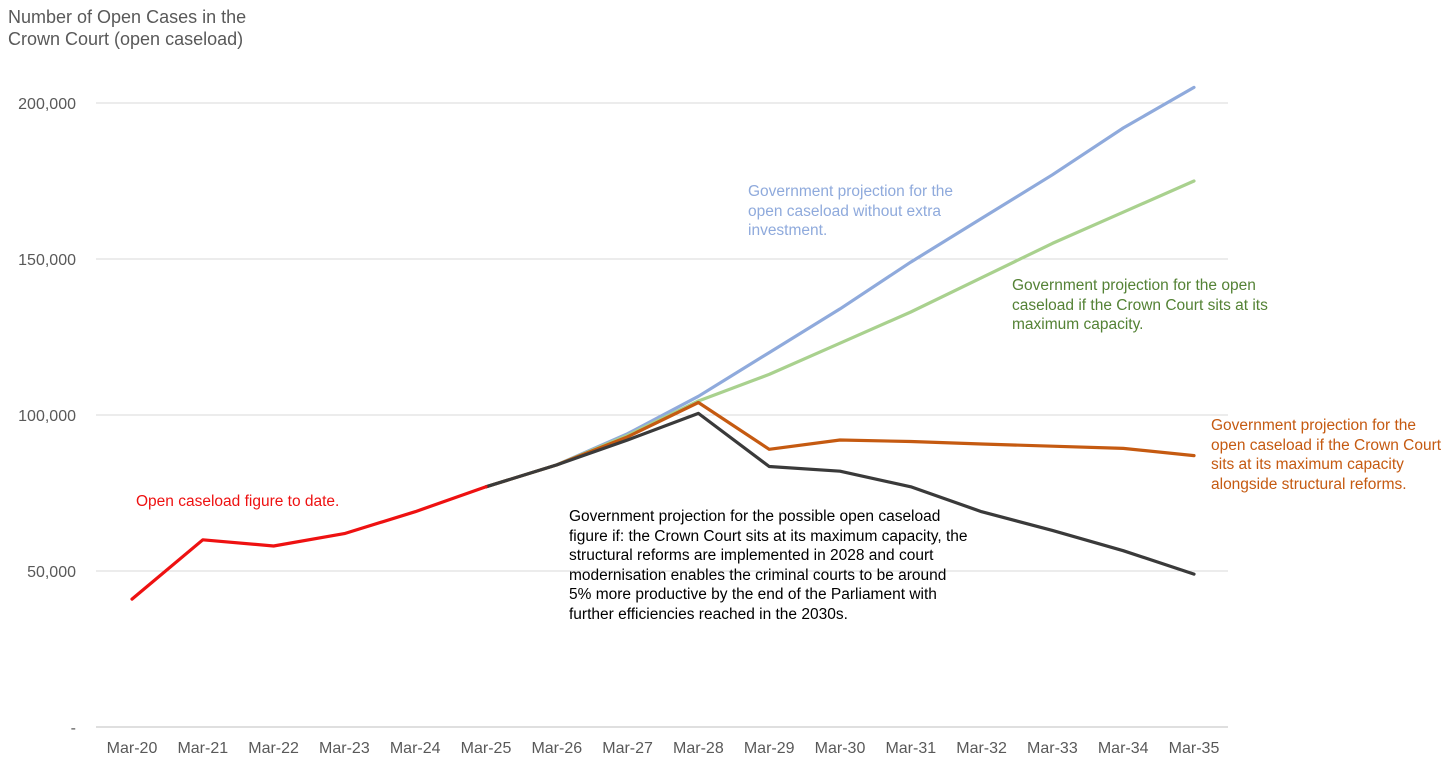 Image resolution: width=1456 pixels, height=760 pixels. I want to click on series-line-actual, so click(309, 543).